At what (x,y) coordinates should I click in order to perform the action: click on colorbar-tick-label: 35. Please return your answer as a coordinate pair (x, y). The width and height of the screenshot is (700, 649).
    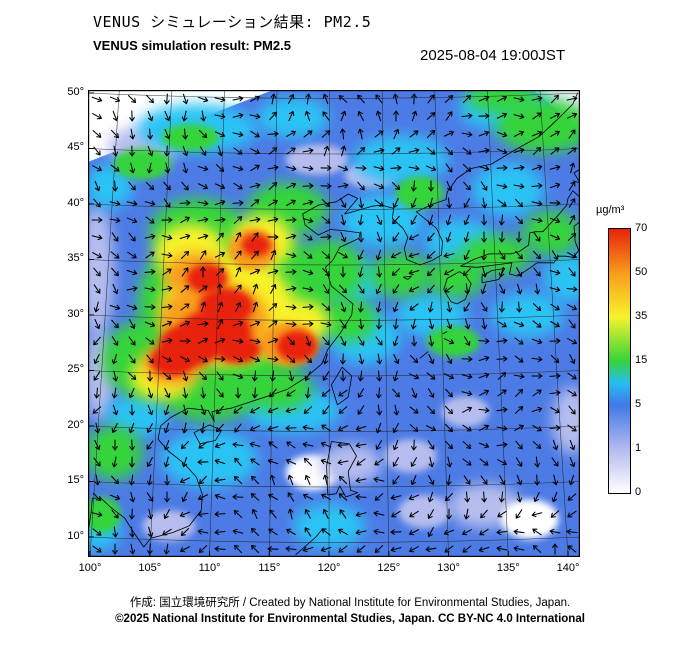
    Looking at the image, I should click on (641, 315).